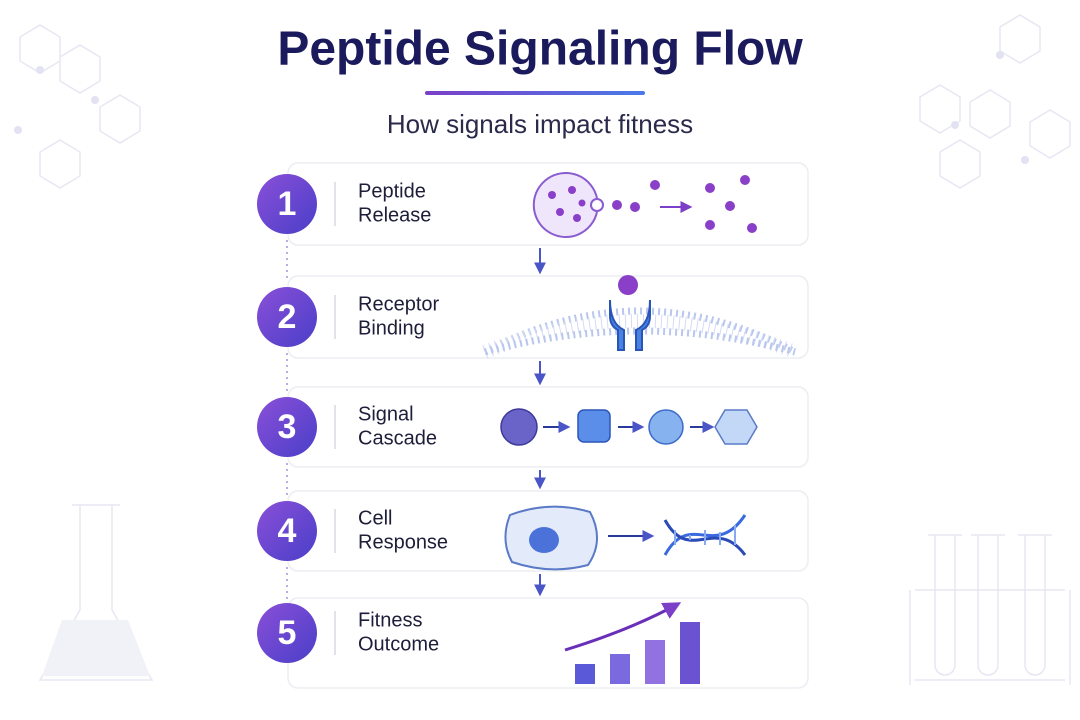 Image resolution: width=1080 pixels, height=720 pixels. I want to click on step-label: Fitness, so click(390, 620).